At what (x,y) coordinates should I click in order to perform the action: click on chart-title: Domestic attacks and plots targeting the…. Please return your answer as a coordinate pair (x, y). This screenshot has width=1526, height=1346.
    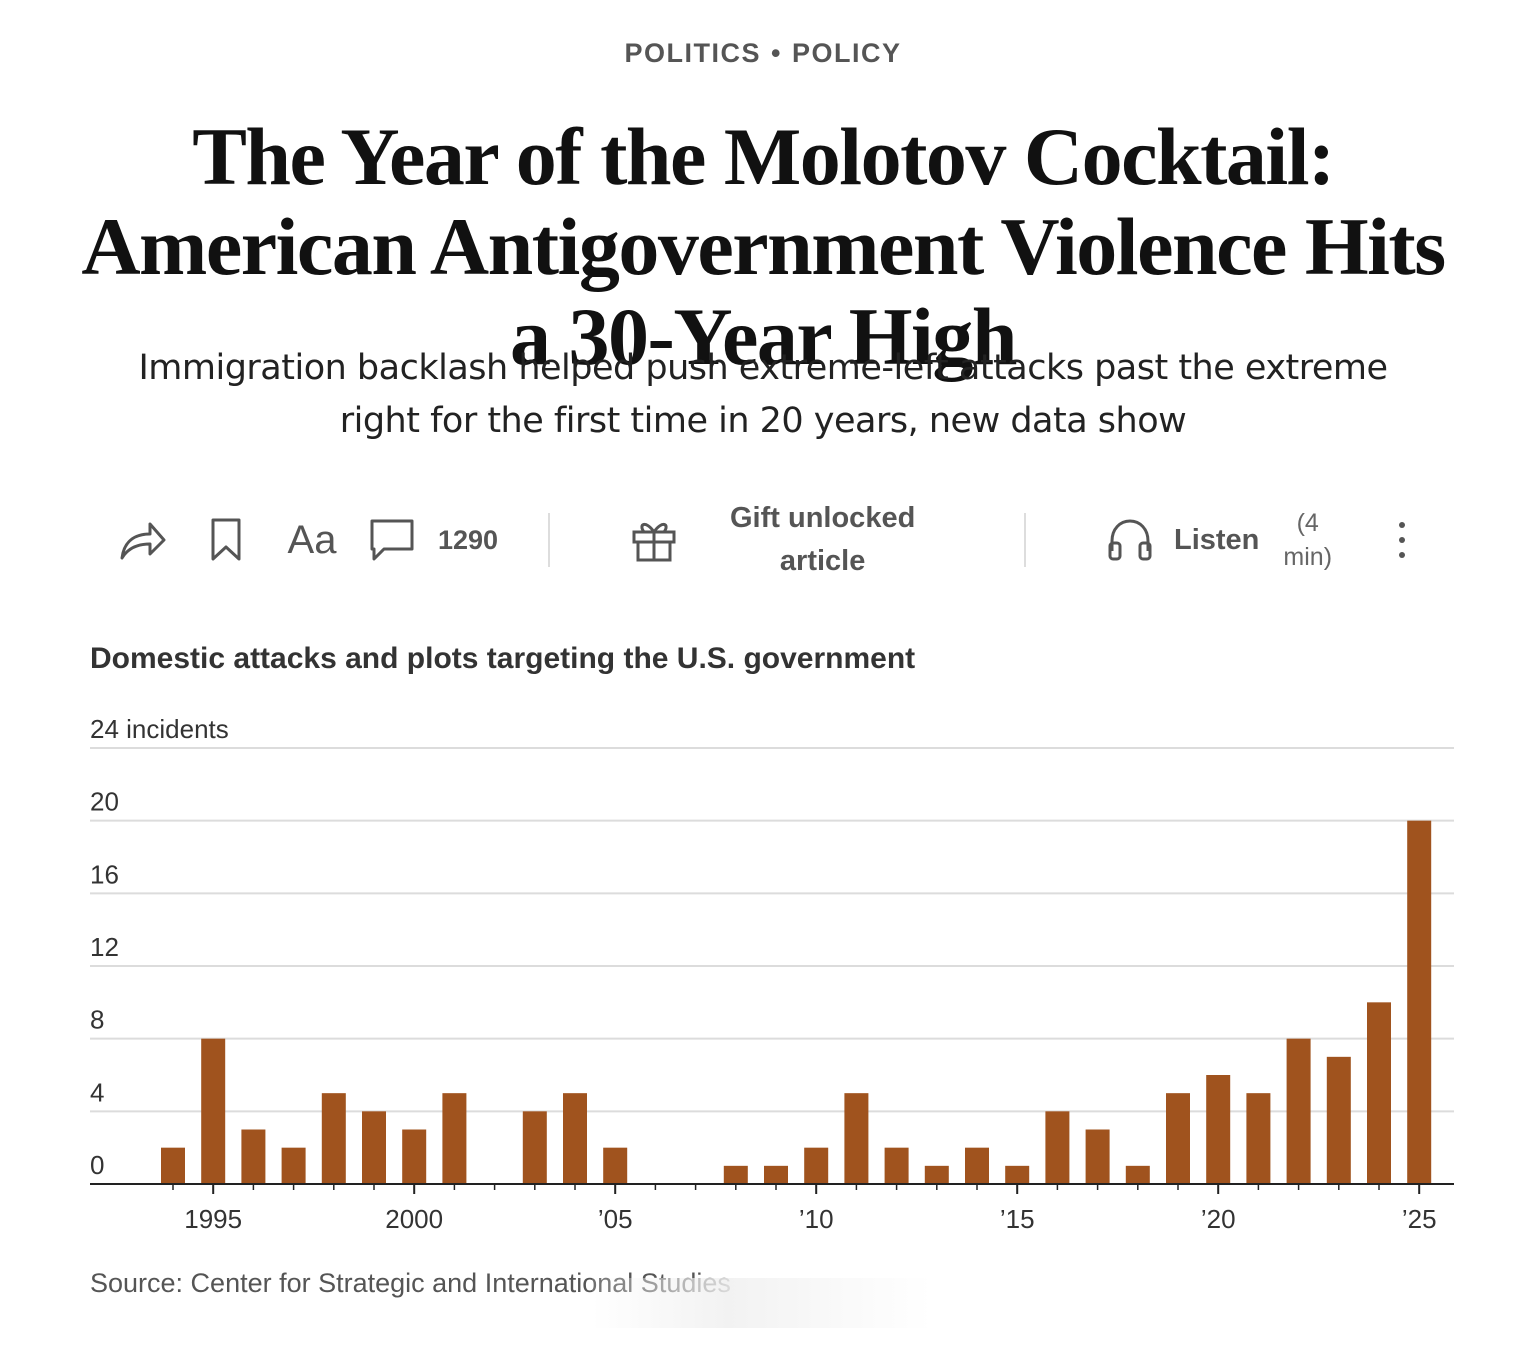
    Looking at the image, I should click on (503, 658).